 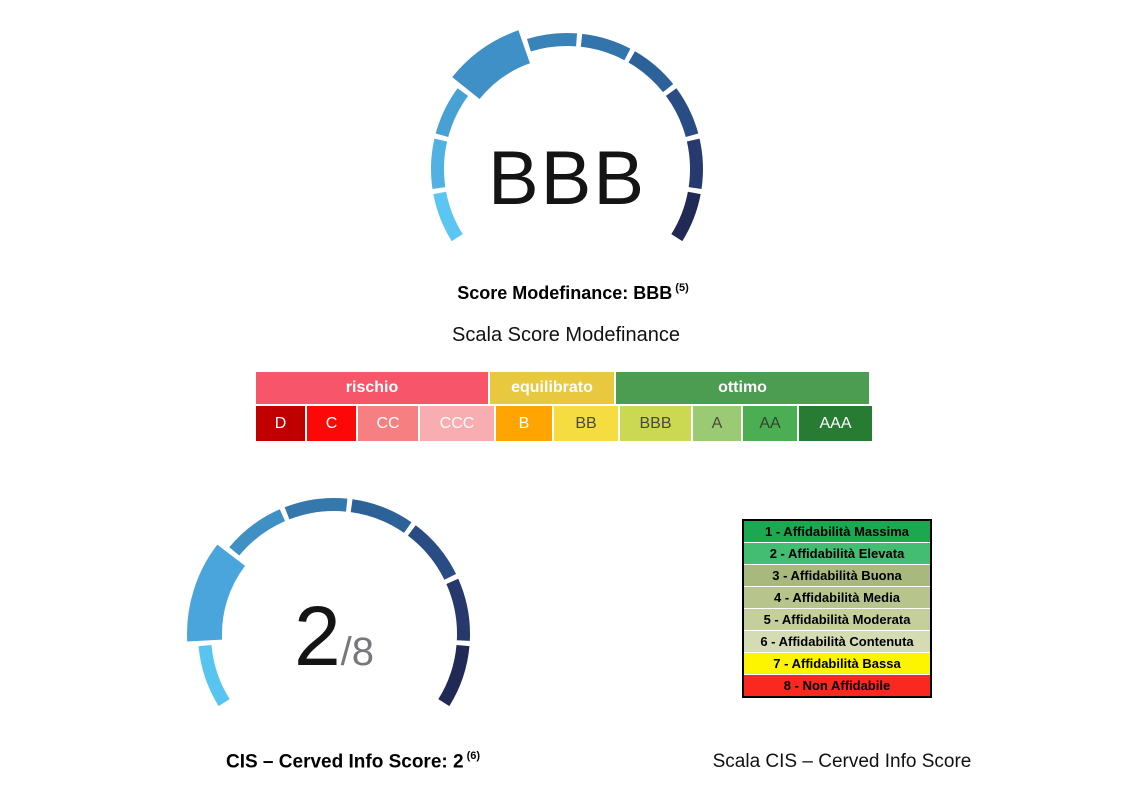 I want to click on legend-row-1: 1 - Affidabilità Massima, so click(x=837, y=531).